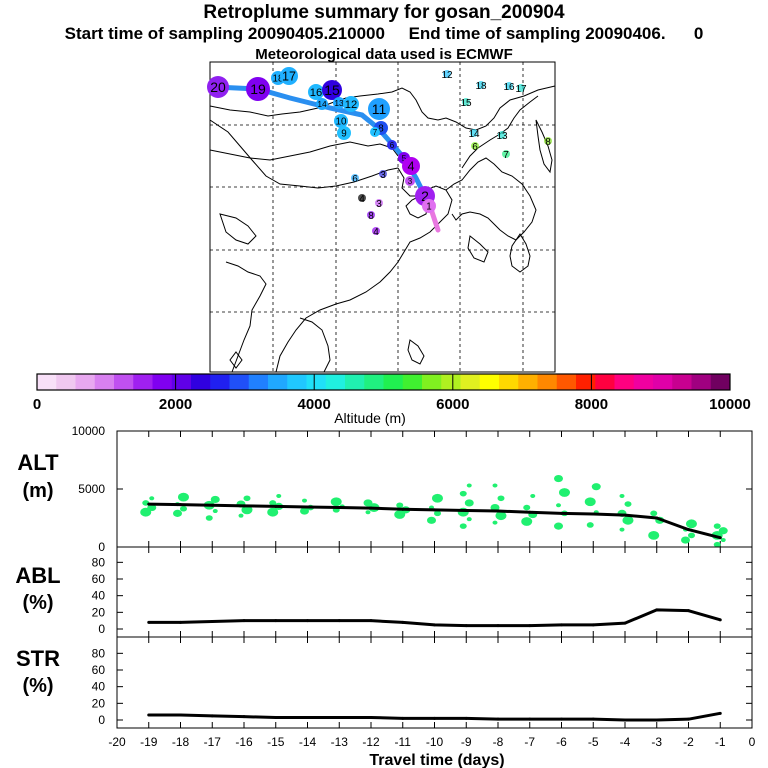 This screenshot has width=768, height=768. Describe the element at coordinates (213, 742) in the screenshot. I see `x-tick-label: -17` at that location.